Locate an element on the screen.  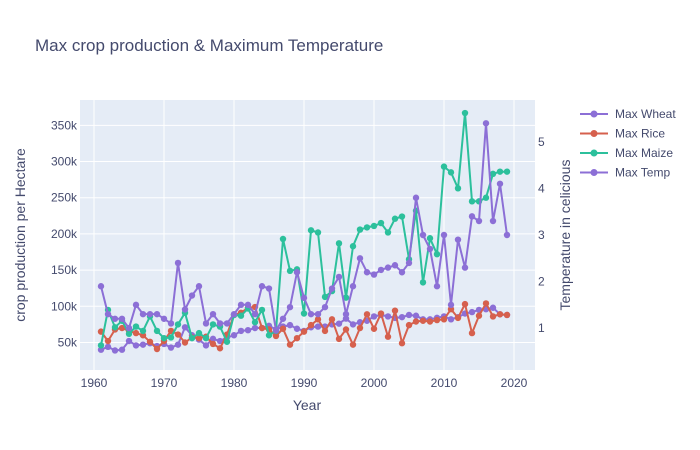
legend-item: Max Rice is located at coordinates (622, 134).